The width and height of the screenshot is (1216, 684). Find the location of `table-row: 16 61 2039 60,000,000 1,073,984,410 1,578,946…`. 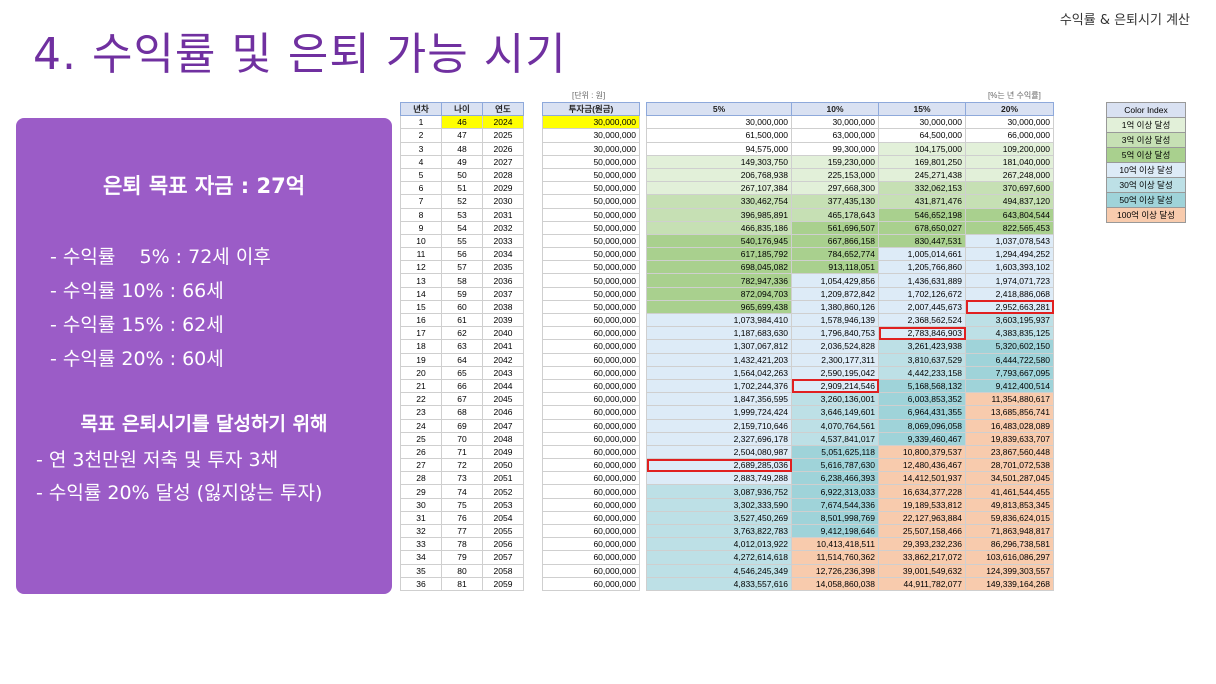

table-row: 16 61 2039 60,000,000 1,073,984,410 1,578,946… is located at coordinates (727, 320).